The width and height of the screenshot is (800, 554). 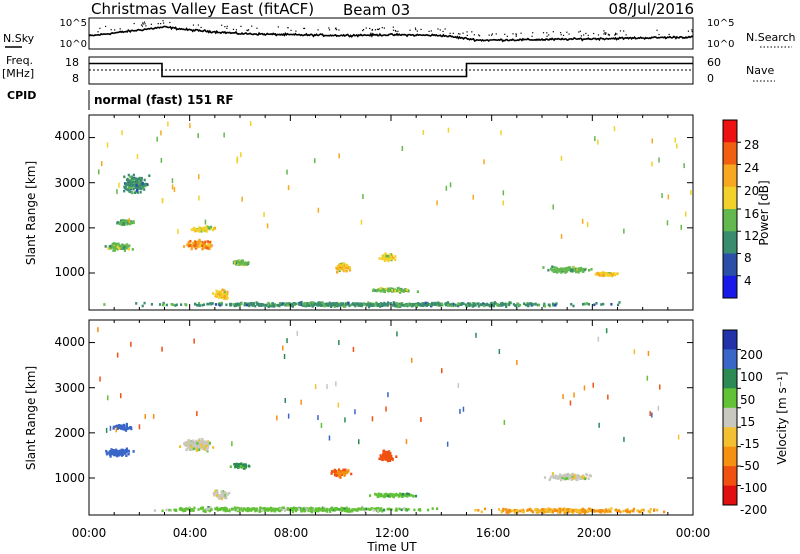 What do you see at coordinates (398, 64) in the screenshot?
I see `frequency-trace-layer` at bounding box center [398, 64].